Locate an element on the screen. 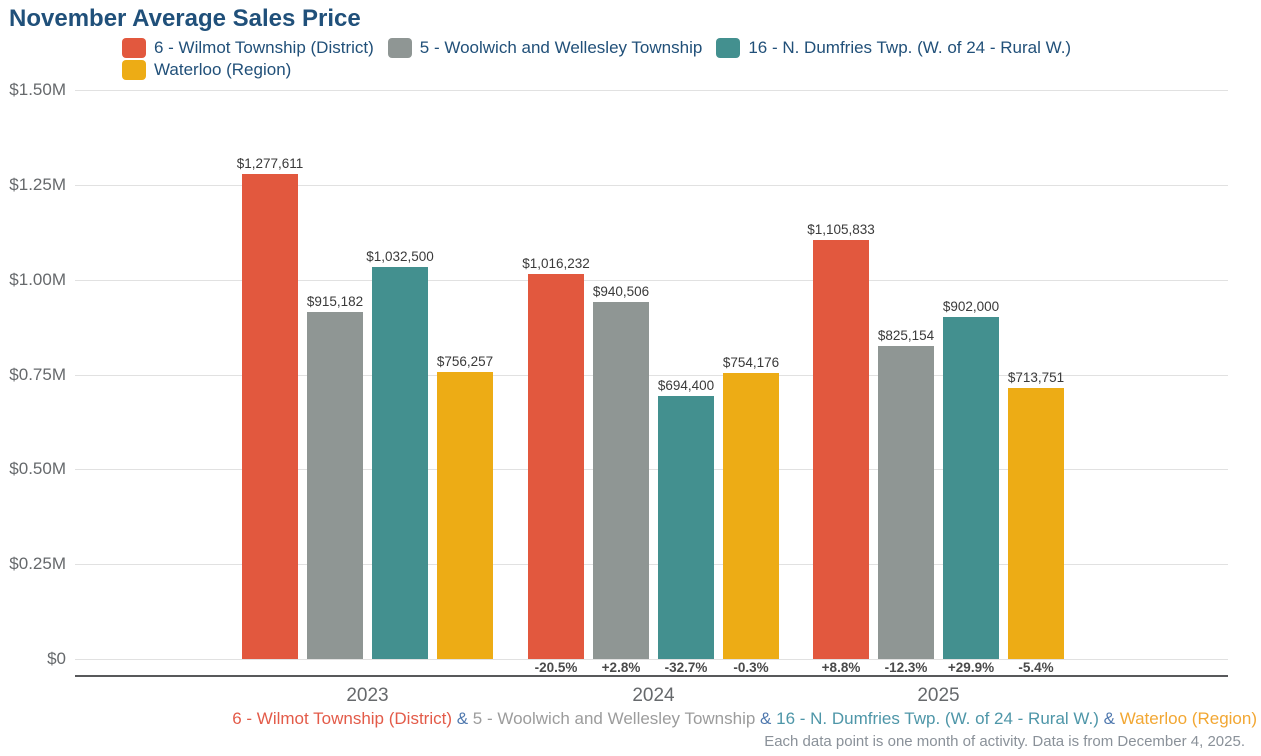 This screenshot has width=1261, height=756. bar-2024-5-woolwich-and-wellesley-township: $940,506 +2.8% is located at coordinates (621, 479).